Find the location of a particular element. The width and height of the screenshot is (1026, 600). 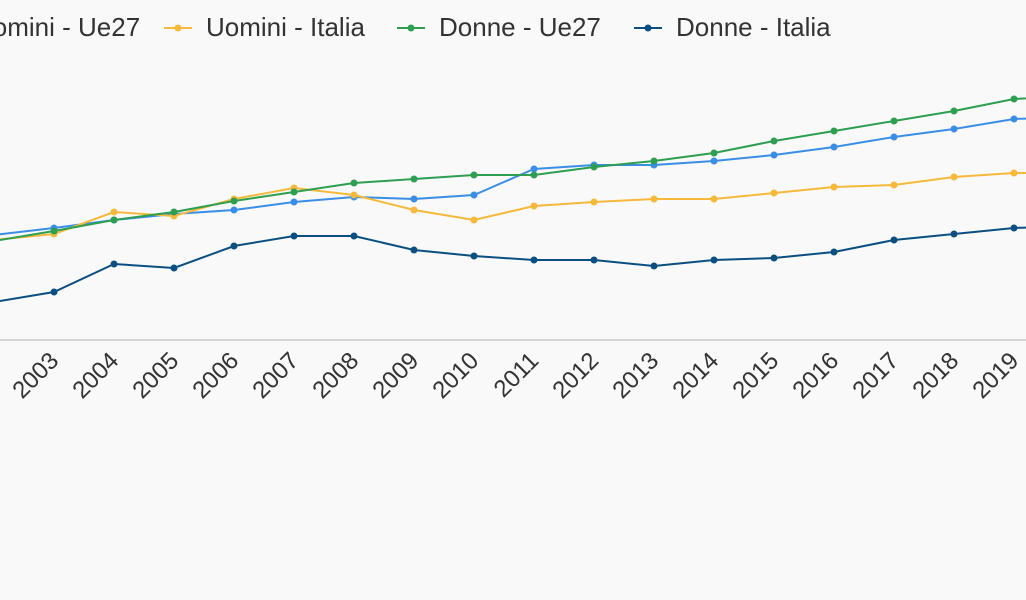

legend-item: Uomini - Italia is located at coordinates (264, 27).